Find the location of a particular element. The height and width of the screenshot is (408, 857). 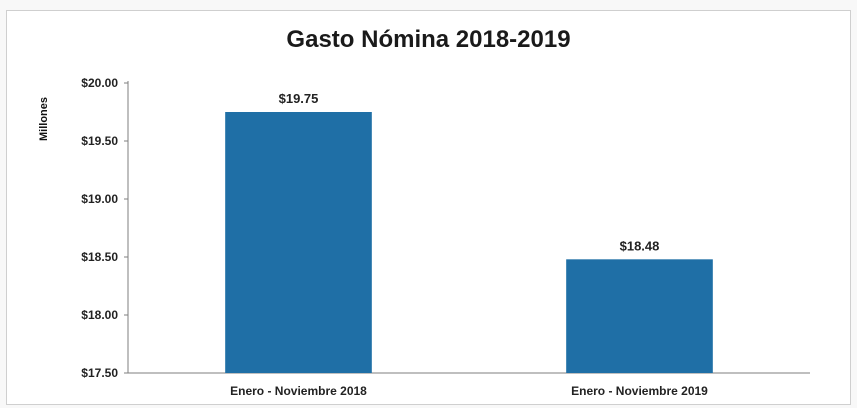

y-tick-label: $19.00 is located at coordinates (99, 199).